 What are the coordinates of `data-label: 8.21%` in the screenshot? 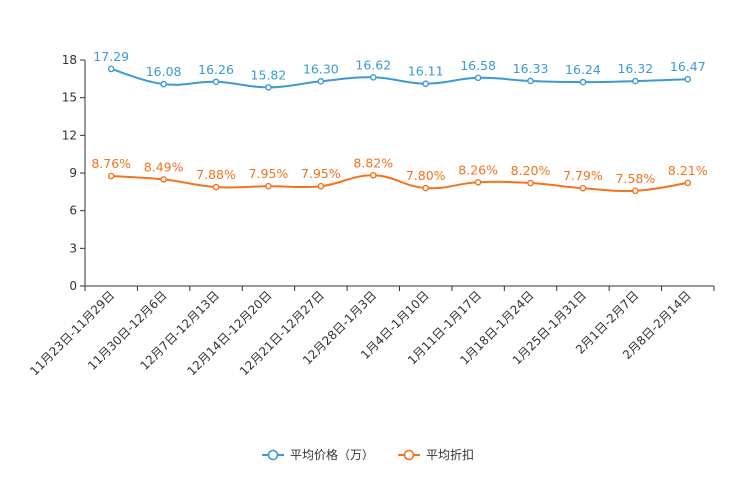 It's located at (688, 170).